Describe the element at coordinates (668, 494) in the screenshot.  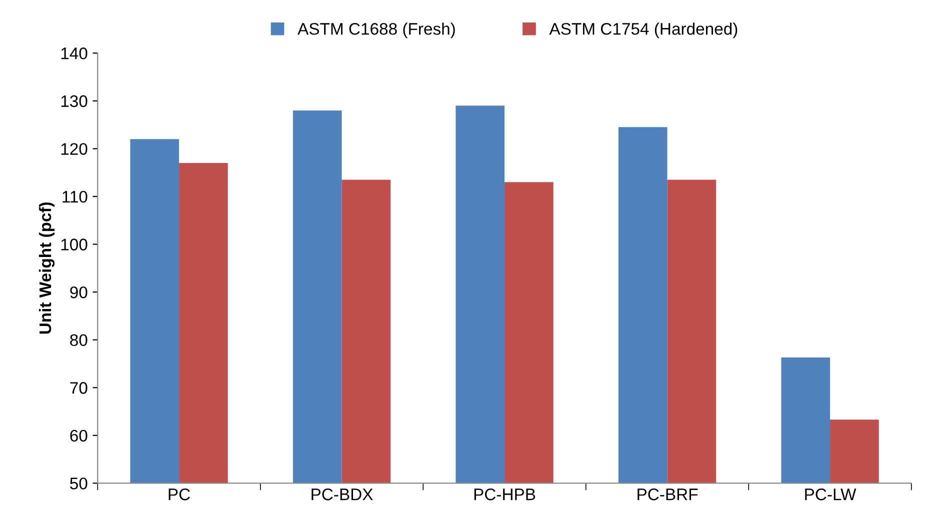
I see `x-tick-label: PC-BRF` at that location.